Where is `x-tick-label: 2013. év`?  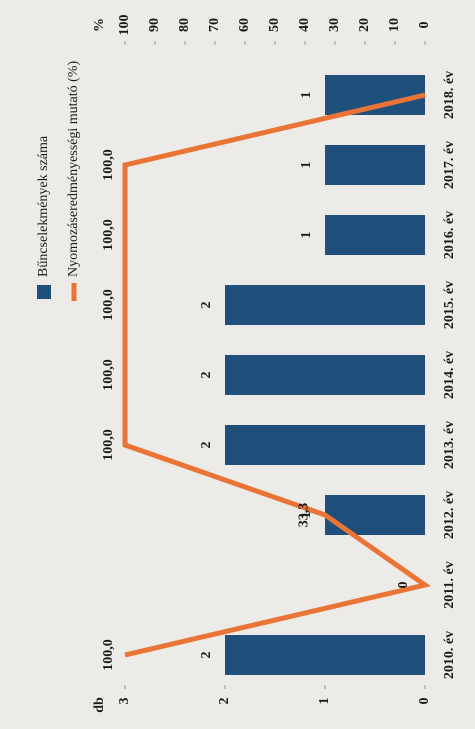 x-tick-label: 2013. év is located at coordinates (449, 445).